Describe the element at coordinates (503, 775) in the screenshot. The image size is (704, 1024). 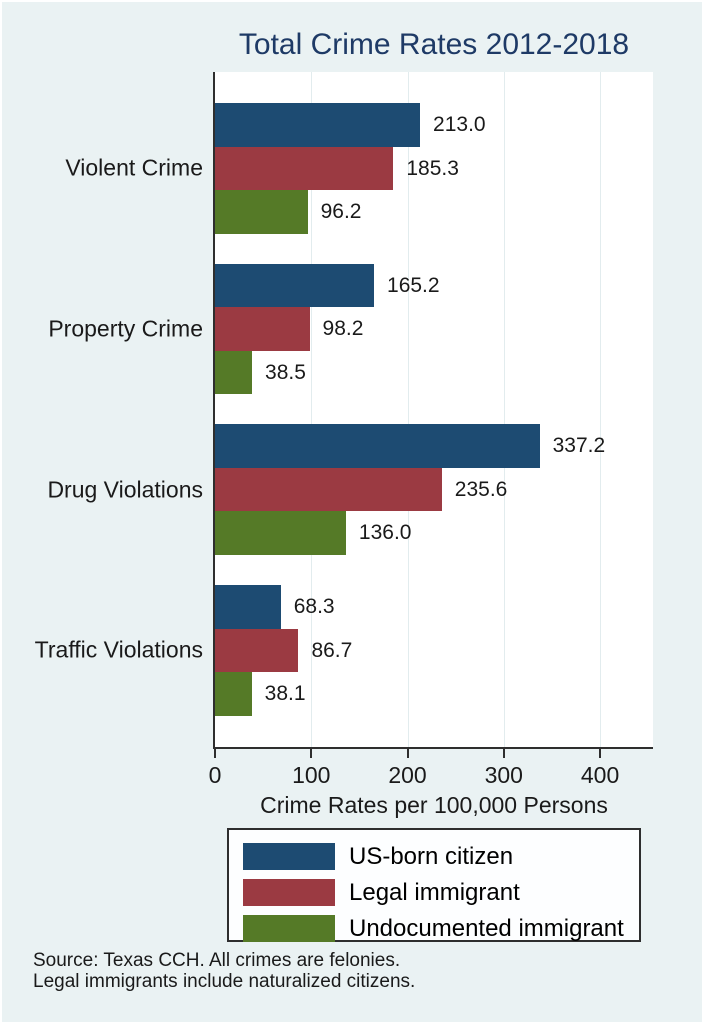
I see `x-tick-label: 300` at that location.